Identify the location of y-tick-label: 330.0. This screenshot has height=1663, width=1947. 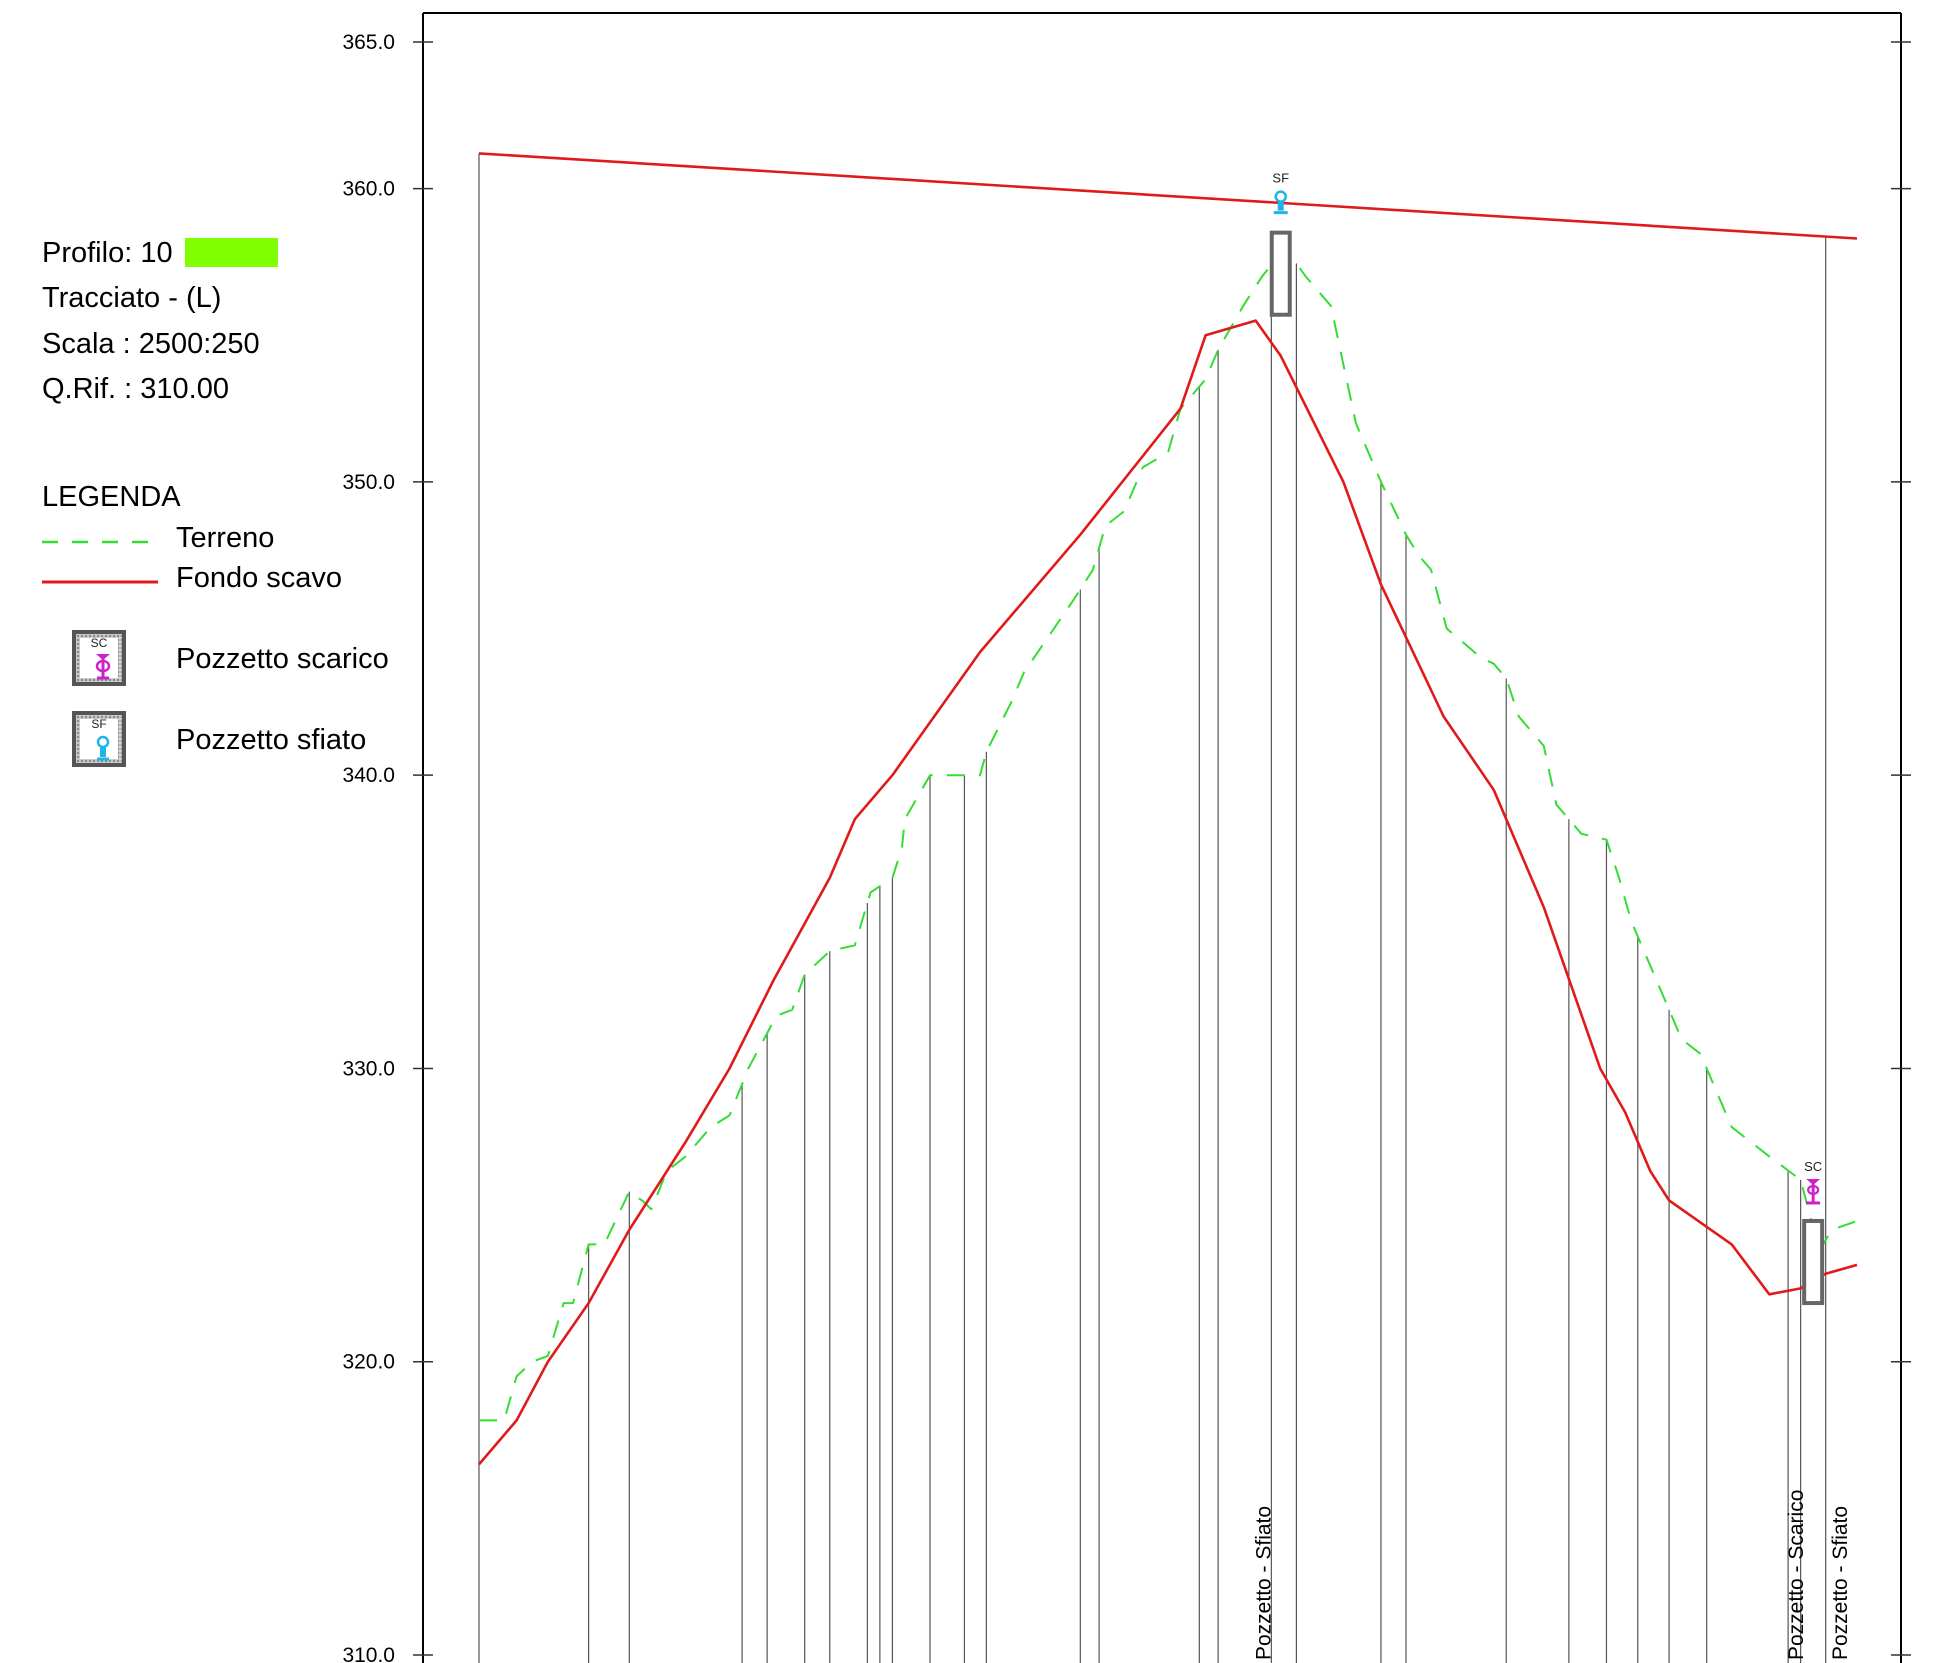
(368, 1068).